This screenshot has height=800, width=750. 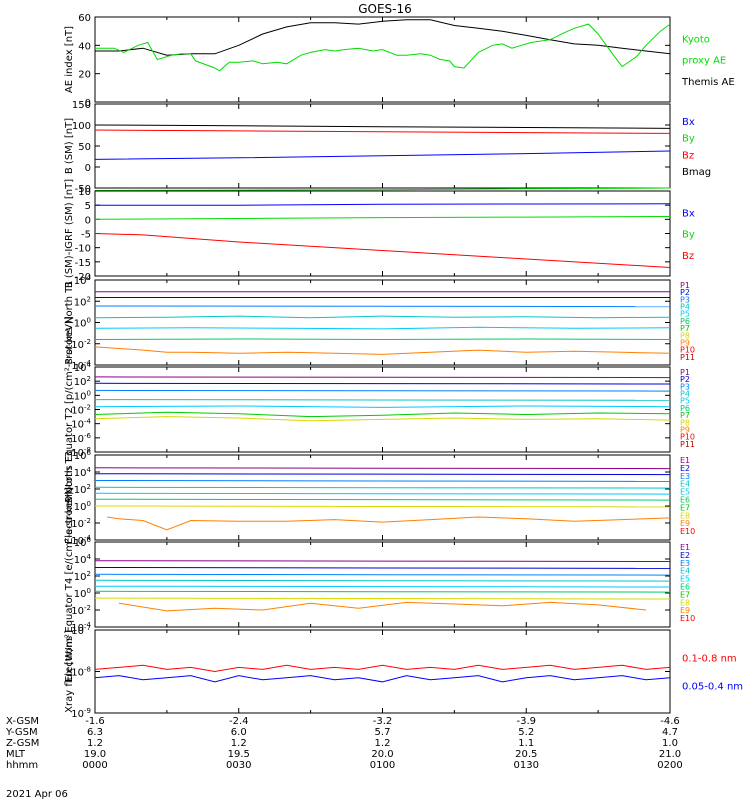 What do you see at coordinates (526, 721) in the screenshot?
I see `time-row-value: -3.9` at bounding box center [526, 721].